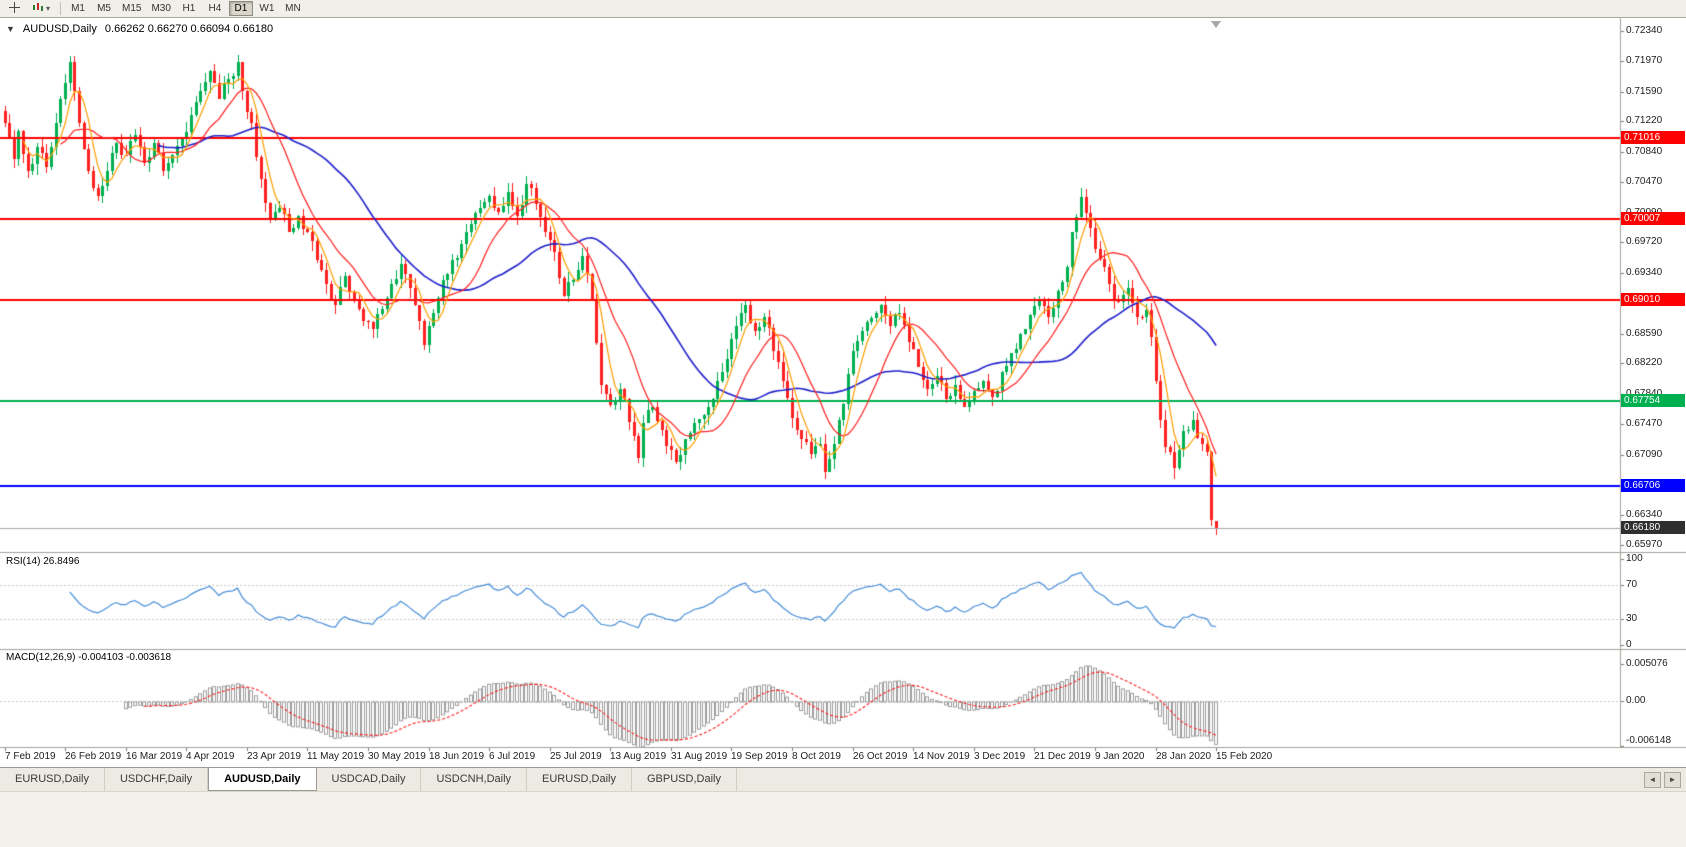 The width and height of the screenshot is (1686, 847). I want to click on price-axis-label: 0.71220, so click(1644, 120).